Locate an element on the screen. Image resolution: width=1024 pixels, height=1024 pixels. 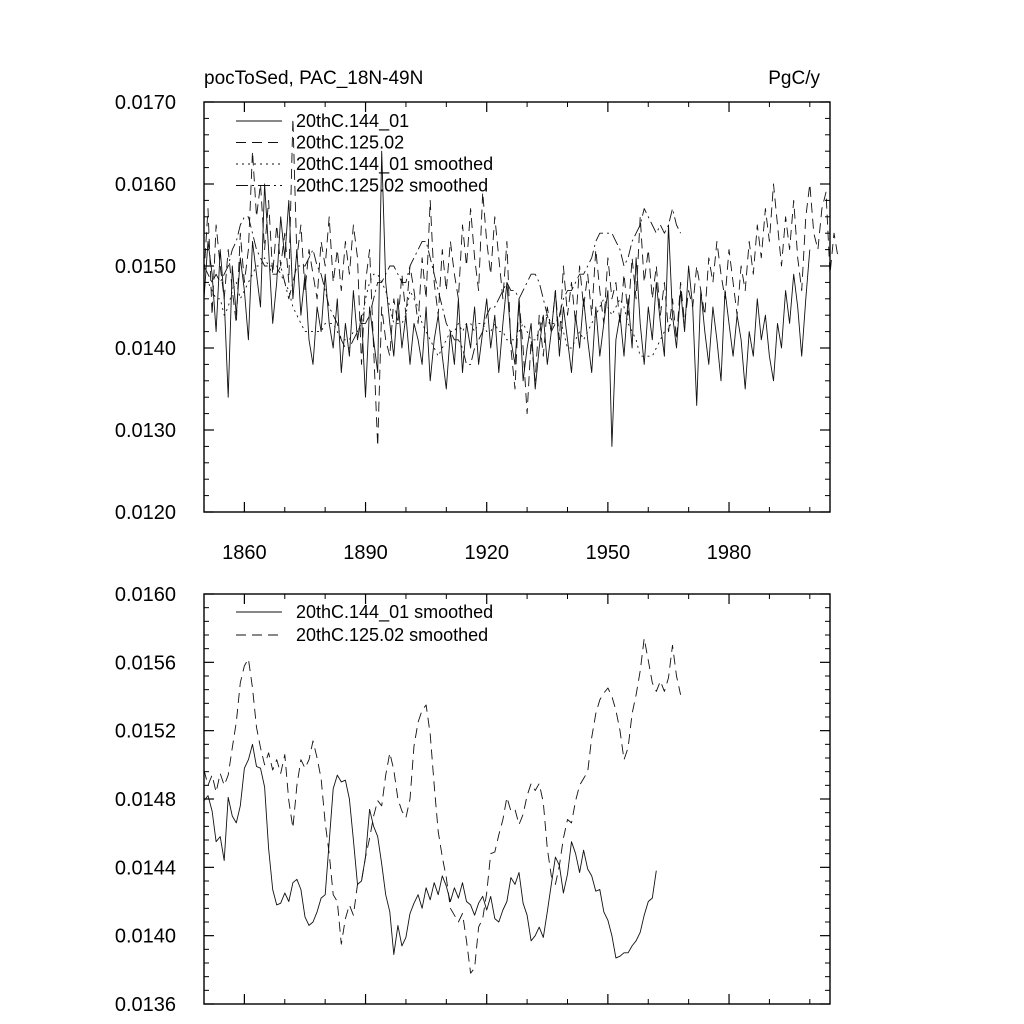
top-panel-units-label: PgC/y is located at coordinates (794, 78).